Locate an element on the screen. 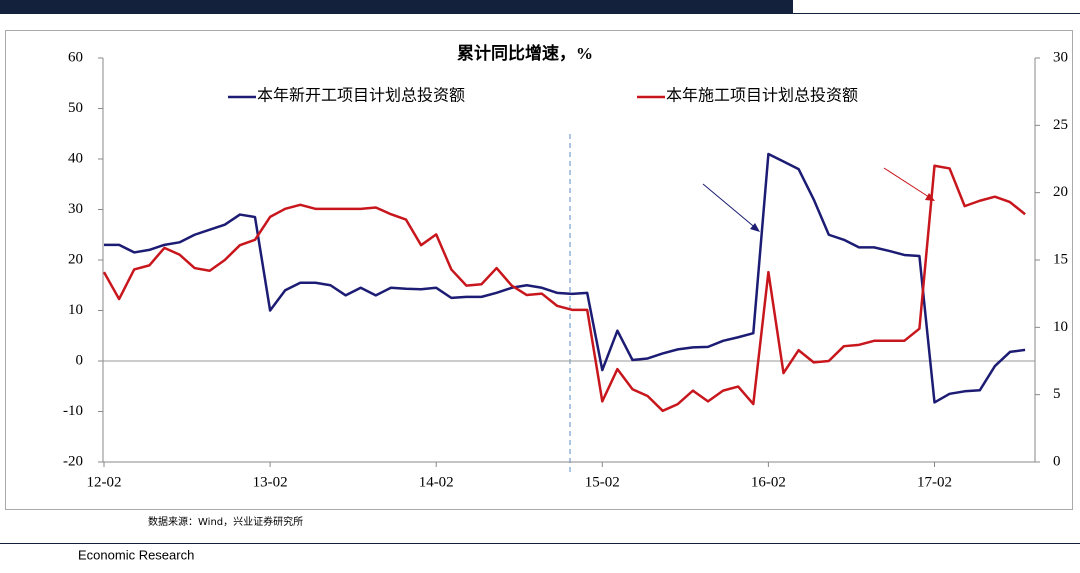 The height and width of the screenshot is (573, 1080). x-tick-label: 17-02 is located at coordinates (934, 482).